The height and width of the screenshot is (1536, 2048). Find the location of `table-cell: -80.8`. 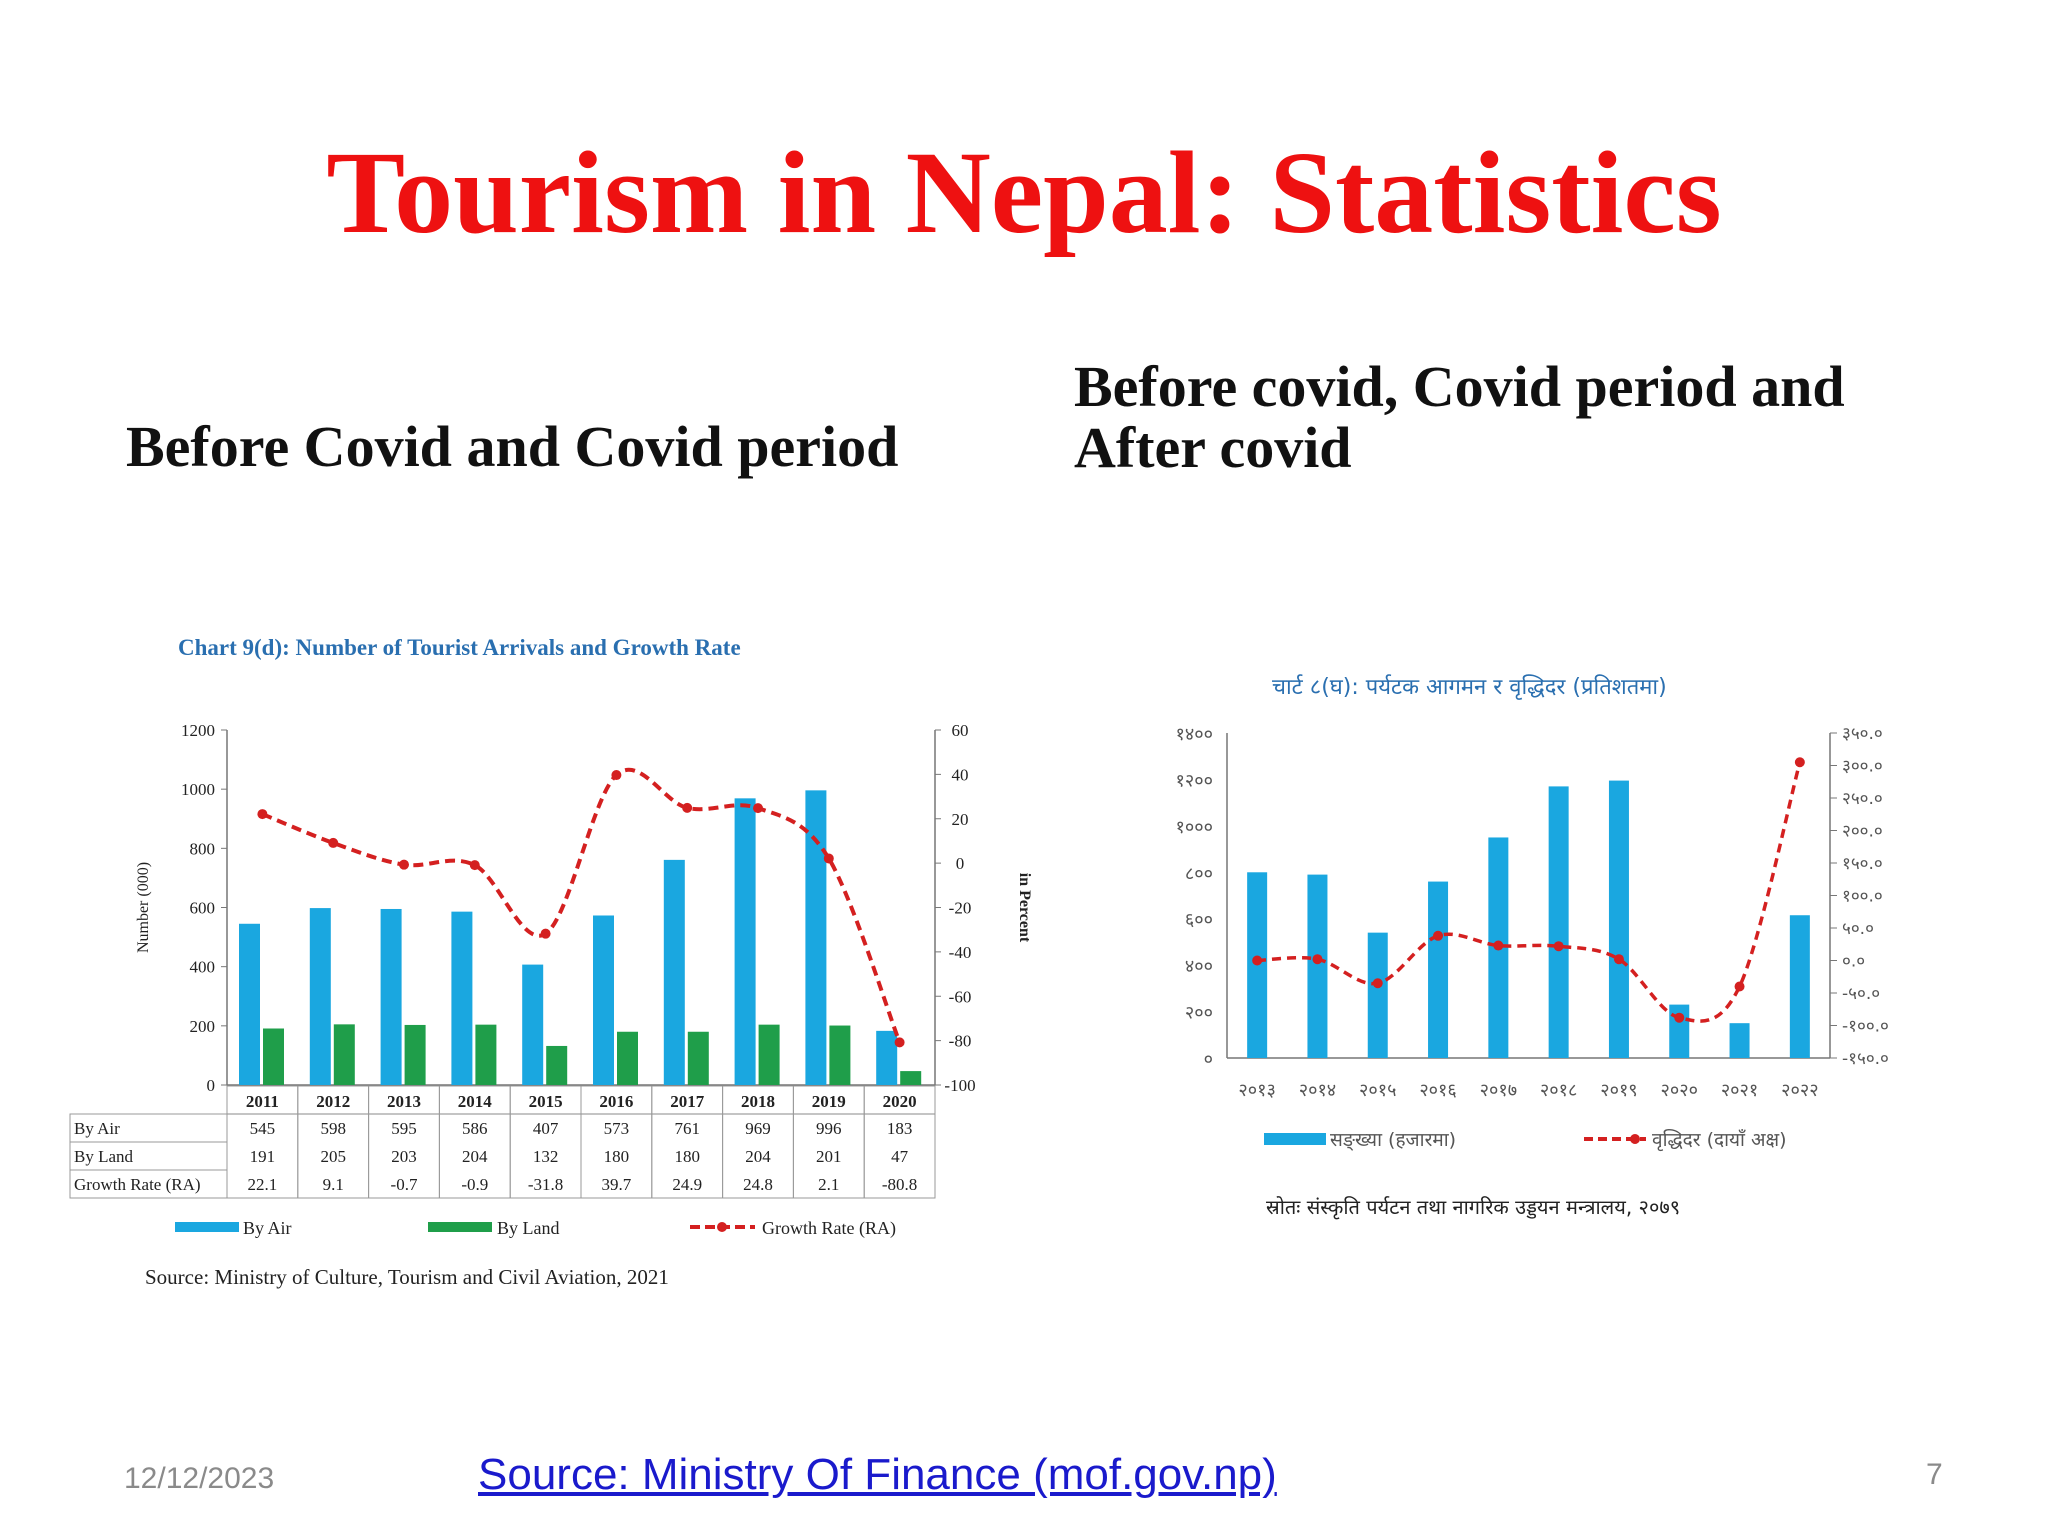

table-cell: -80.8 is located at coordinates (899, 1184).